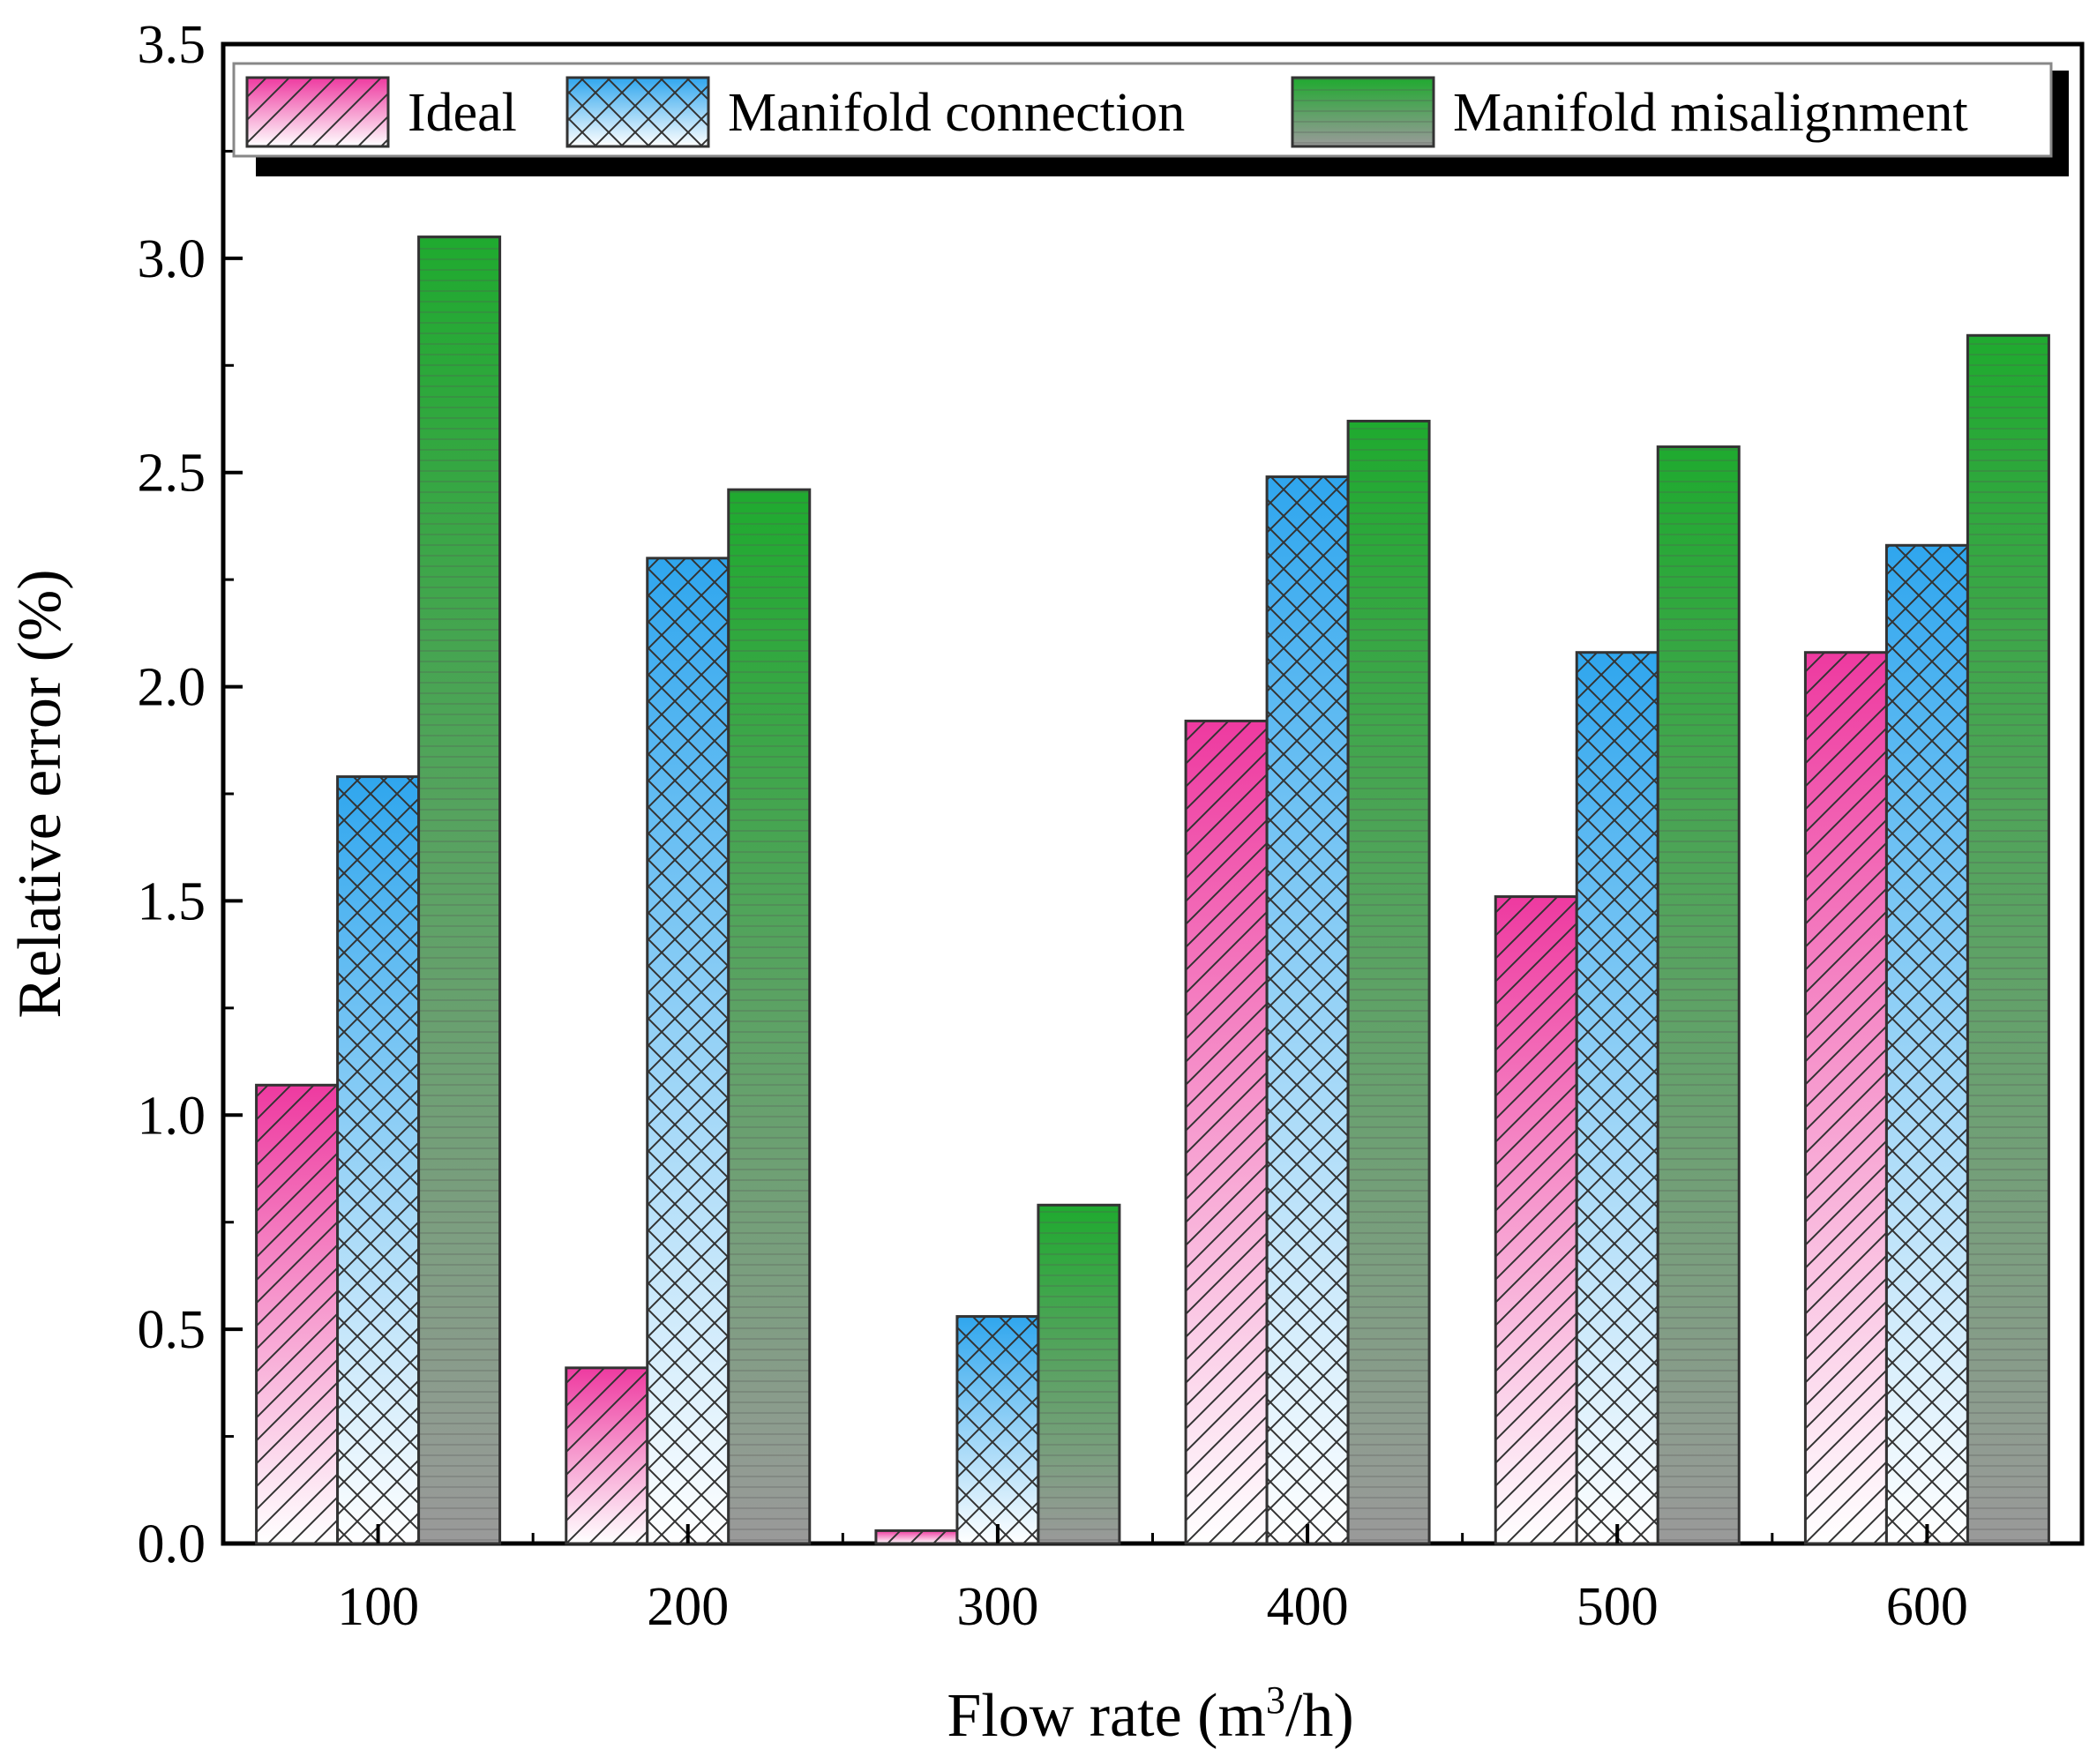 Image resolution: width=2097 pixels, height=1764 pixels. What do you see at coordinates (462, 113) in the screenshot?
I see `legend-label: Ideal` at bounding box center [462, 113].